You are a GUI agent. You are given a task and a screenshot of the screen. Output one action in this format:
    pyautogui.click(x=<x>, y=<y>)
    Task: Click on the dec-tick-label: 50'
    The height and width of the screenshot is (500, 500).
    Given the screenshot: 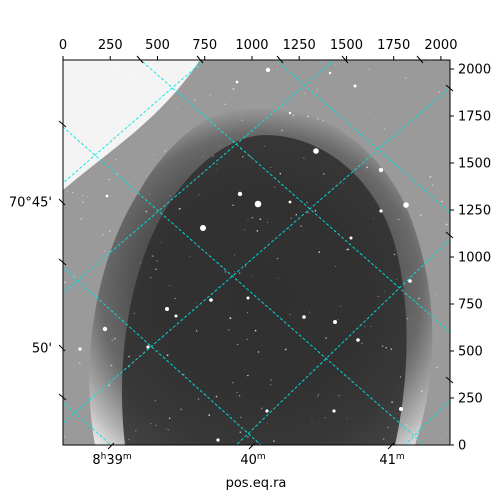 What is the action you would take?
    pyautogui.click(x=42, y=349)
    